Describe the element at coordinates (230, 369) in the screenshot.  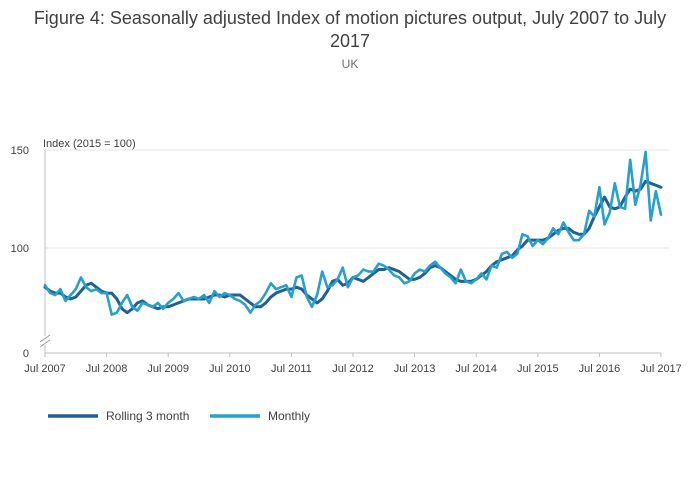
I see `x-tick-label: Jul 2010` at that location.